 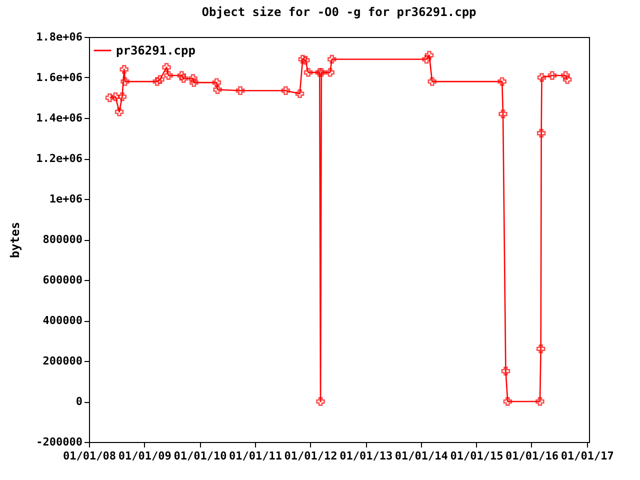 What do you see at coordinates (59, 37) in the screenshot?
I see `y-tick-label: 1.8e+06` at bounding box center [59, 37].